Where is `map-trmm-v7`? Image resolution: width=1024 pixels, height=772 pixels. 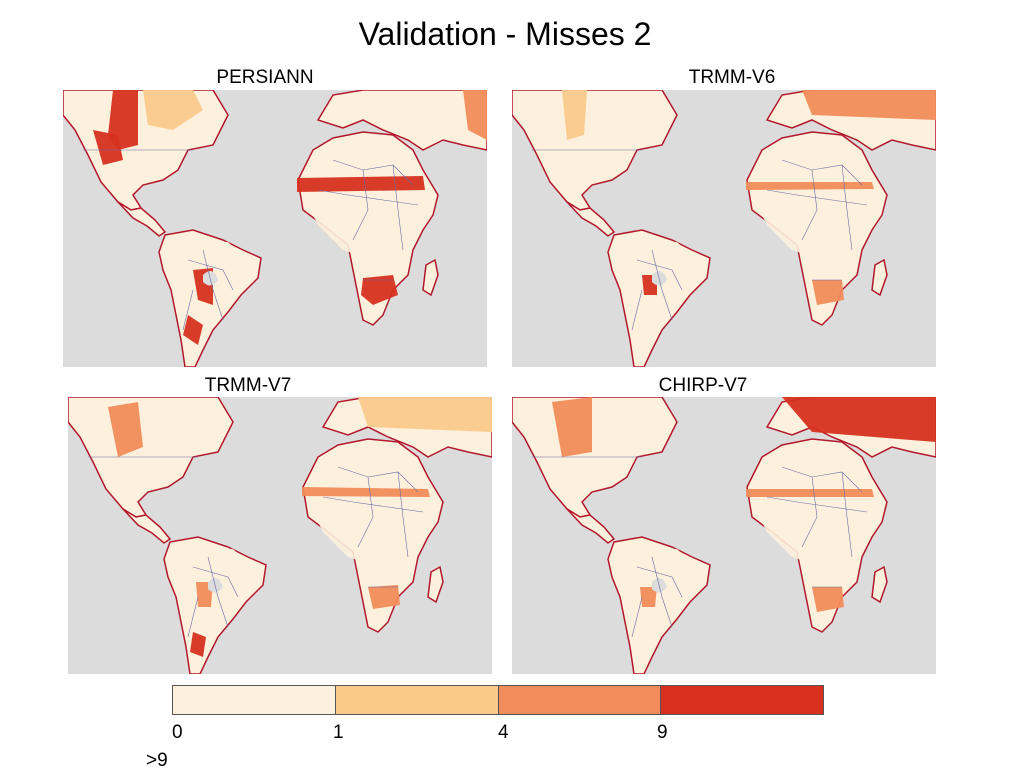
map-trmm-v7 is located at coordinates (280, 535).